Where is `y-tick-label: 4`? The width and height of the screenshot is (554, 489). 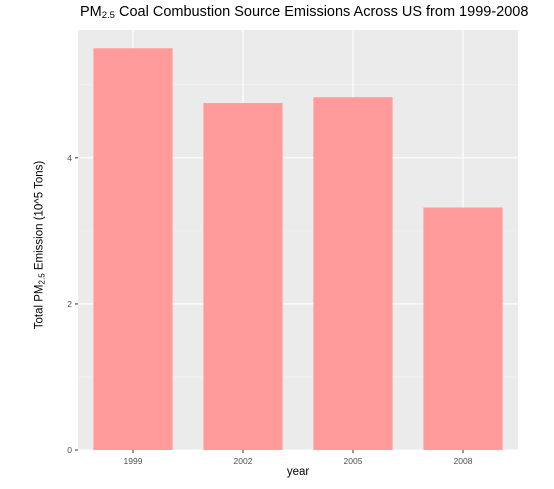 y-tick-label: 4 is located at coordinates (69, 158).